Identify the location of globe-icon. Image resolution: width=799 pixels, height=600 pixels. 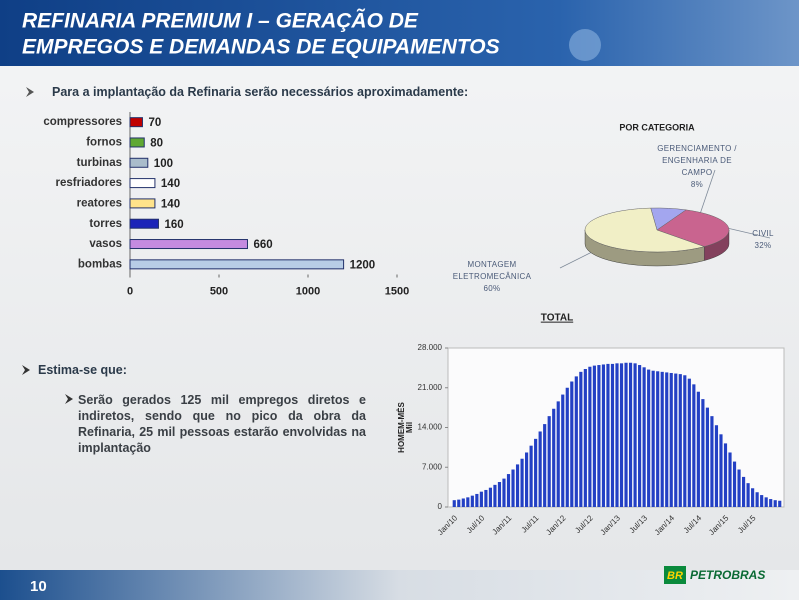
(585, 45).